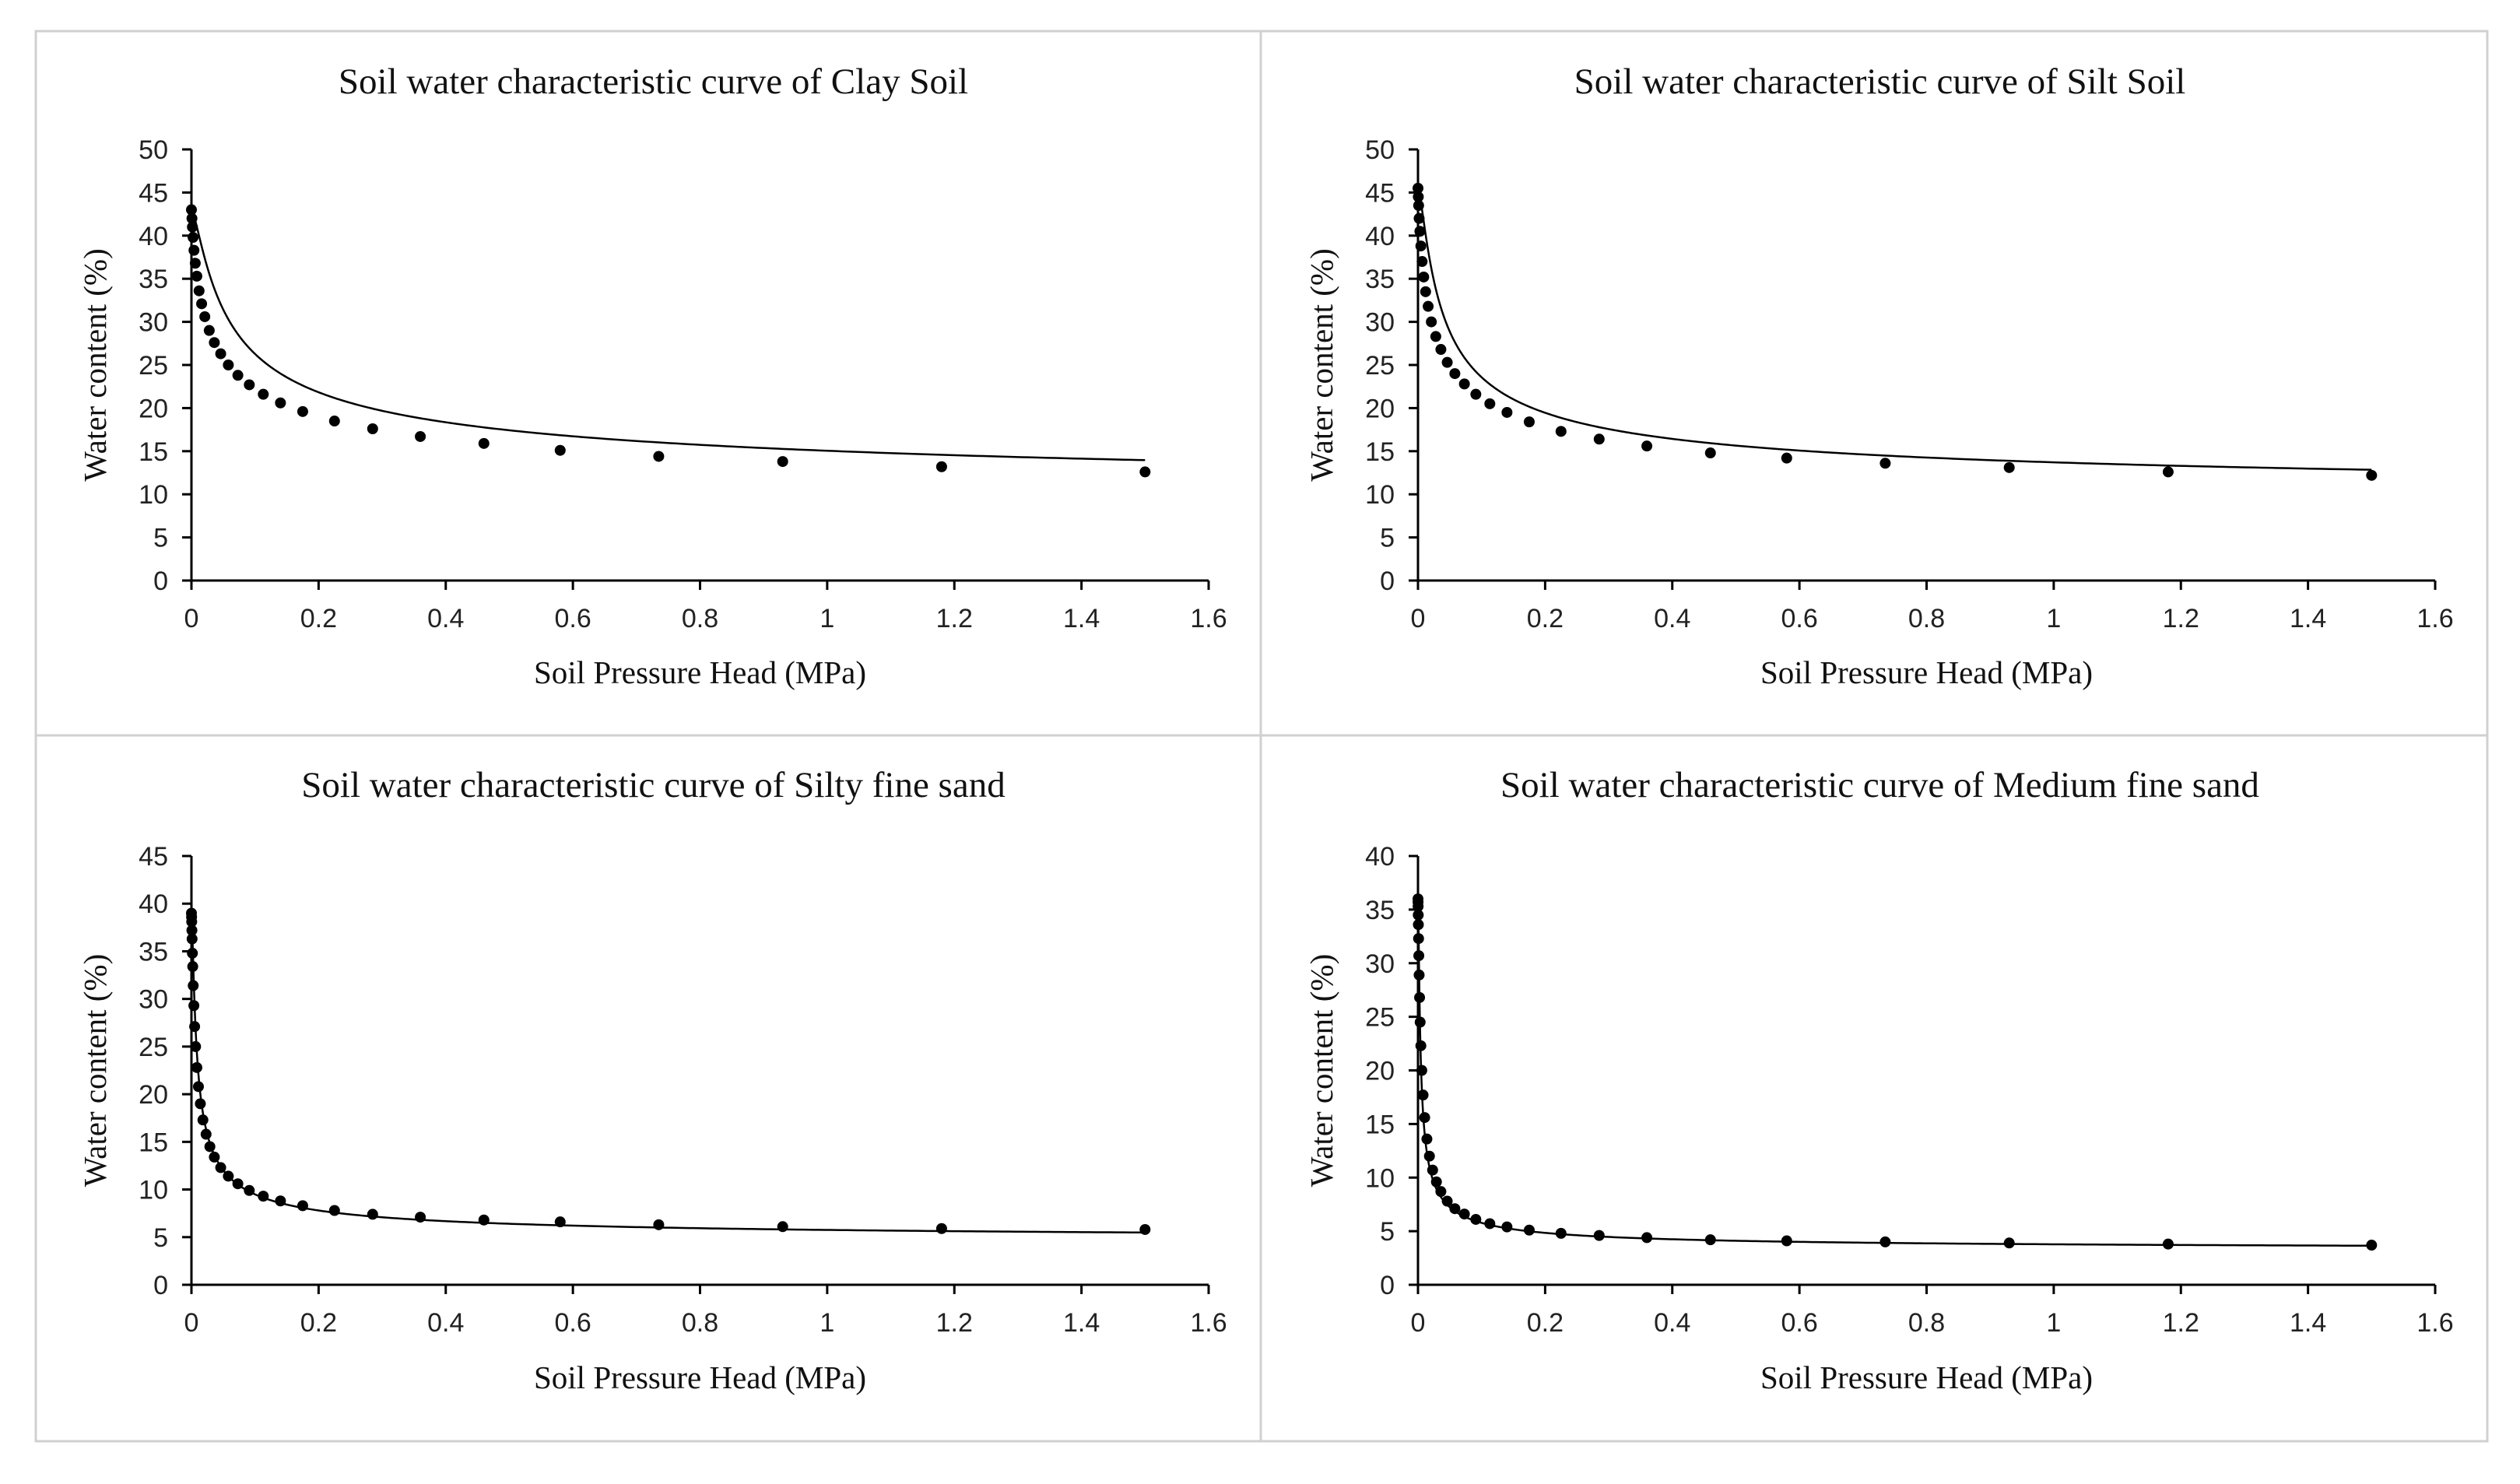 This screenshot has width=2520, height=1484. What do you see at coordinates (1380, 1018) in the screenshot?
I see `y-tick-label: 25` at bounding box center [1380, 1018].